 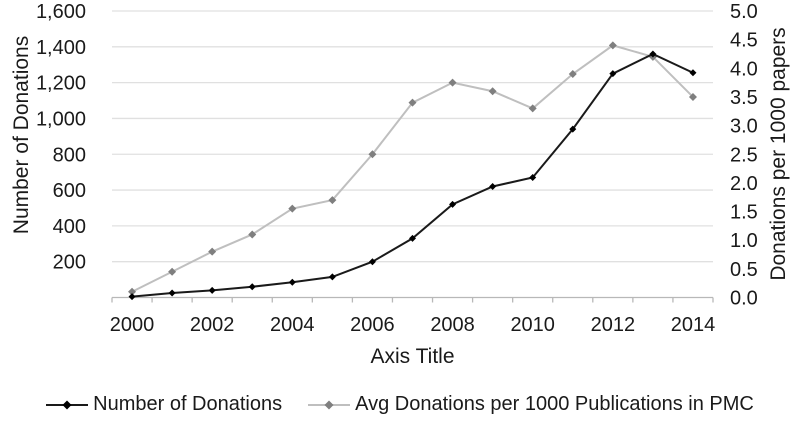 I want to click on legend-item-label: Number of Donations, so click(x=188, y=404).